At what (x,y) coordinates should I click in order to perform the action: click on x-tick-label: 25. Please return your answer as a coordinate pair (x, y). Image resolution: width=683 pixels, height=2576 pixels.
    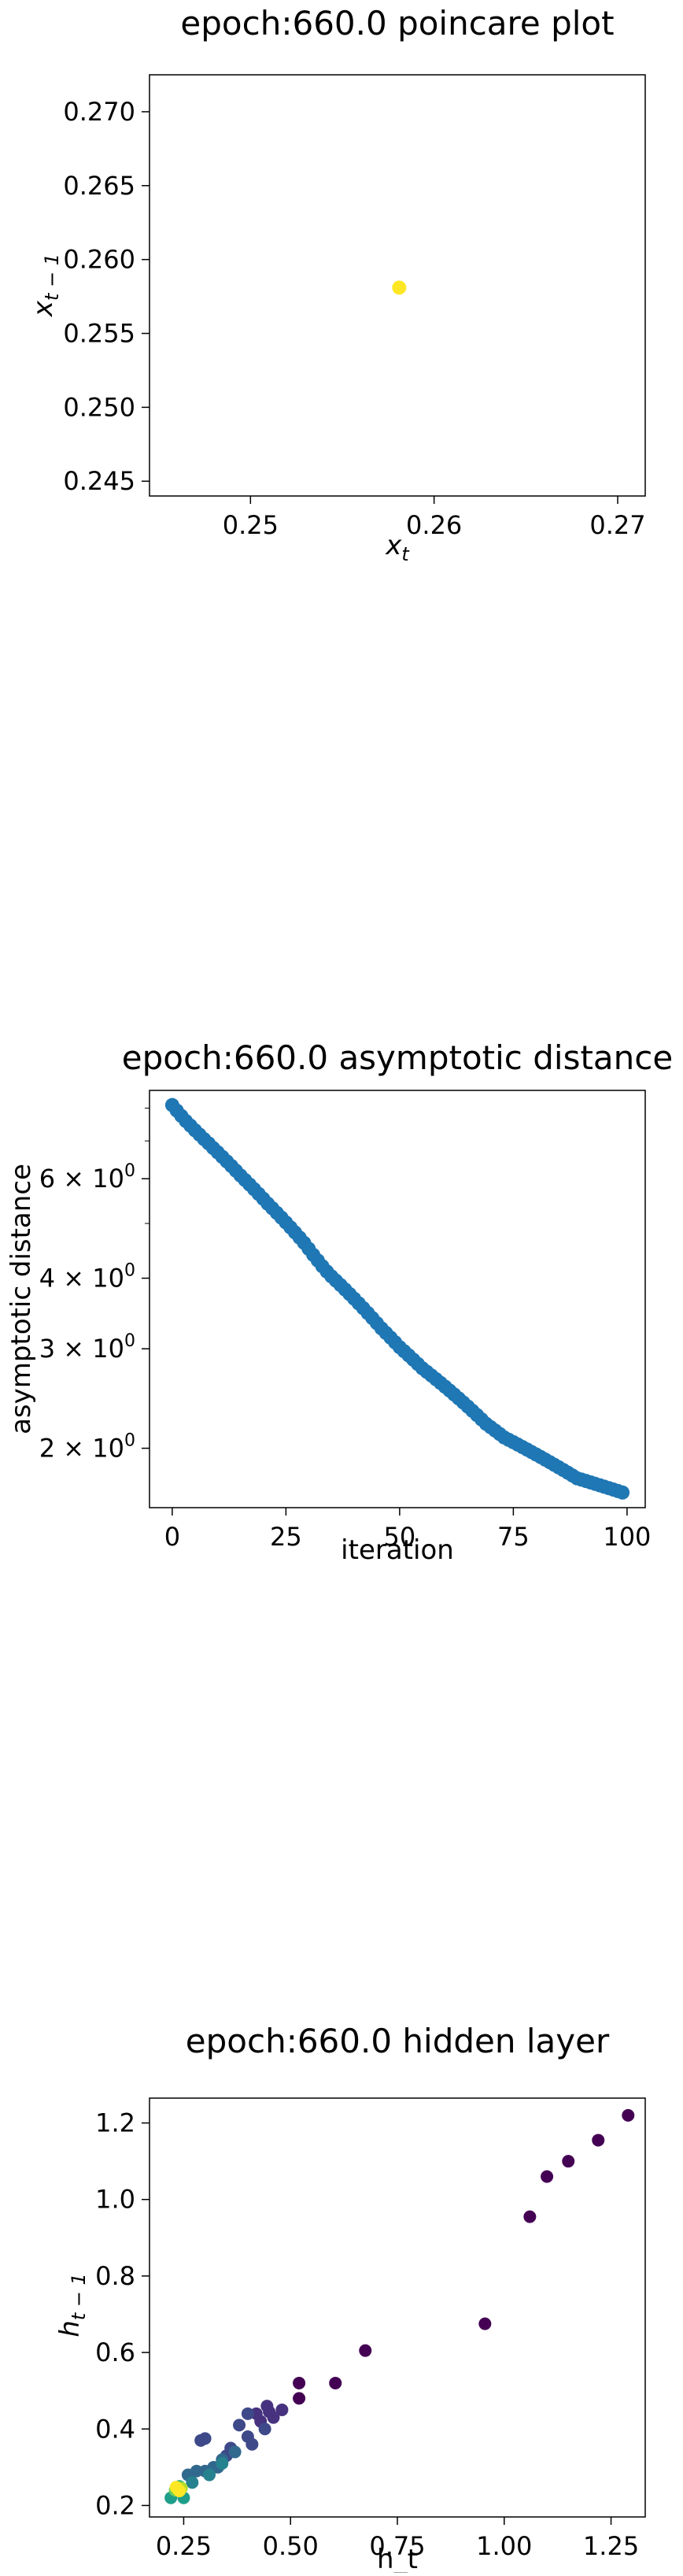
    Looking at the image, I should click on (286, 1537).